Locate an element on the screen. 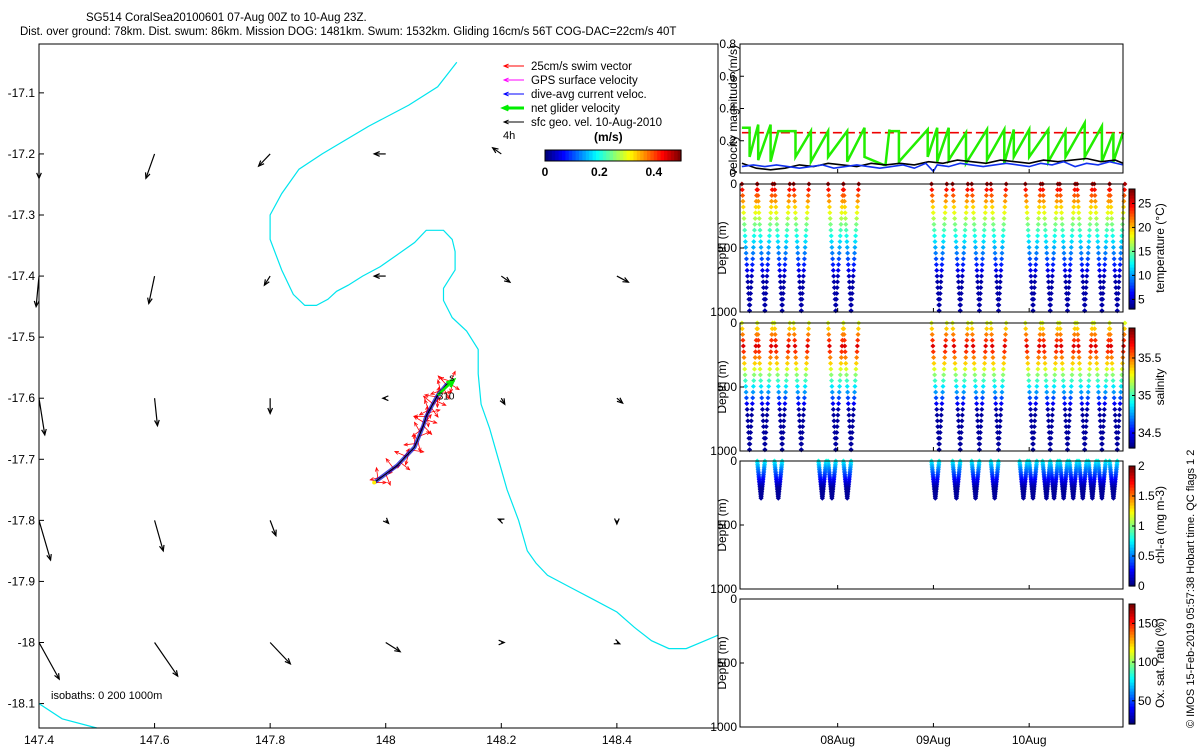 The height and width of the screenshot is (750, 1200). temperature-colorbar-tick-label: 25 is located at coordinates (1145, 203).